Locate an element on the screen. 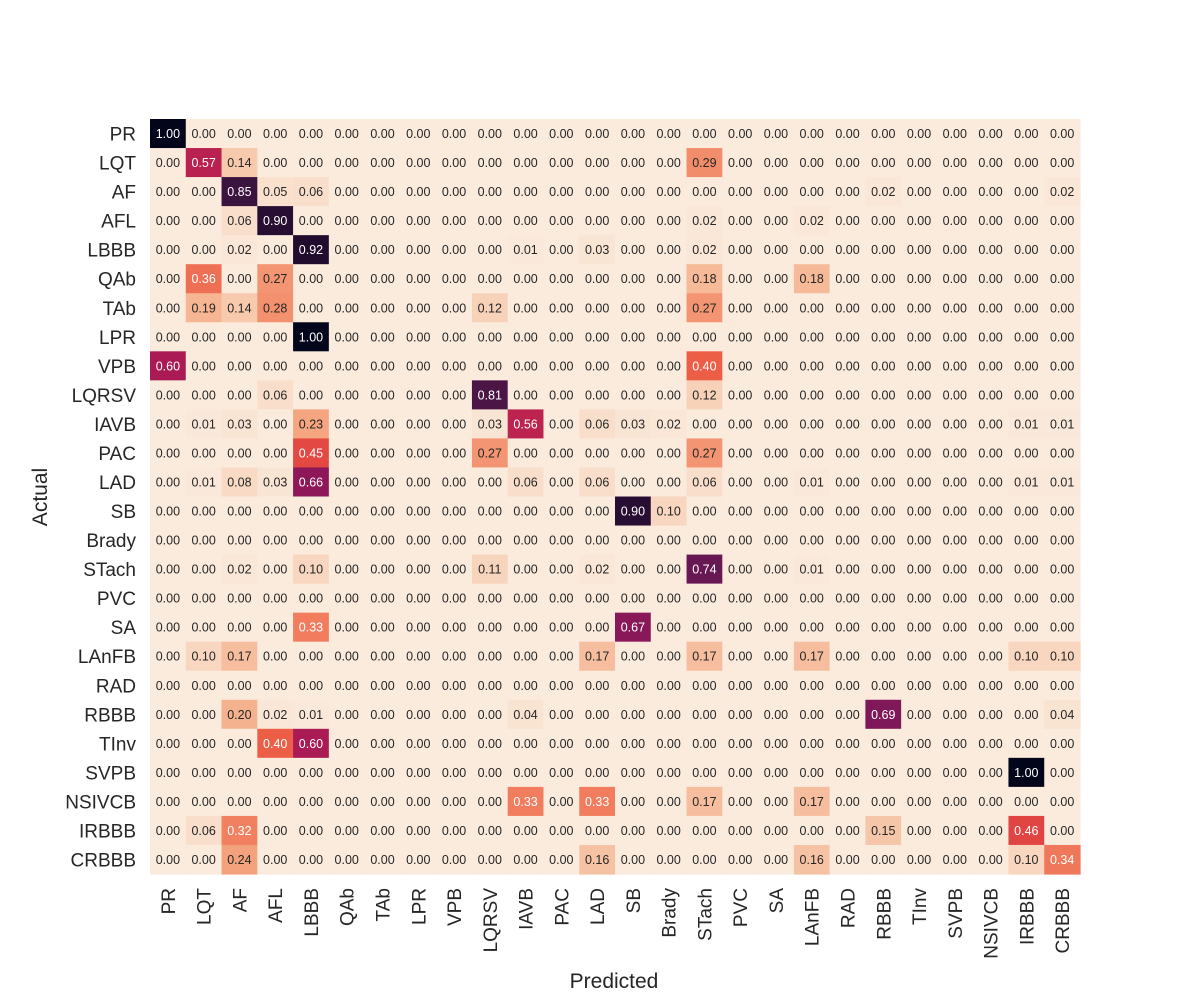 The width and height of the screenshot is (1200, 1000). heatmap-cell-value: 0.74 is located at coordinates (704, 570).